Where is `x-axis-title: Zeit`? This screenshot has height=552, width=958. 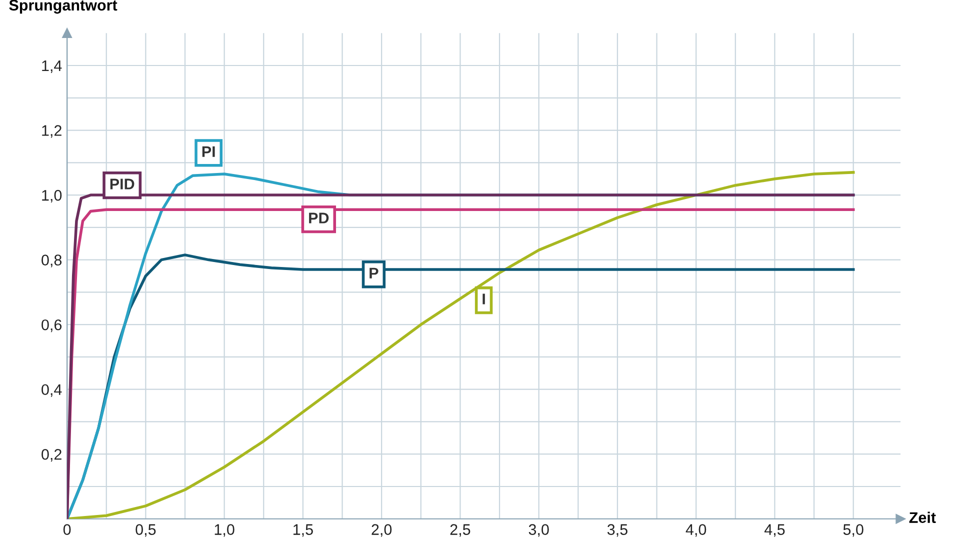
x-axis-title: Zeit is located at coordinates (922, 517).